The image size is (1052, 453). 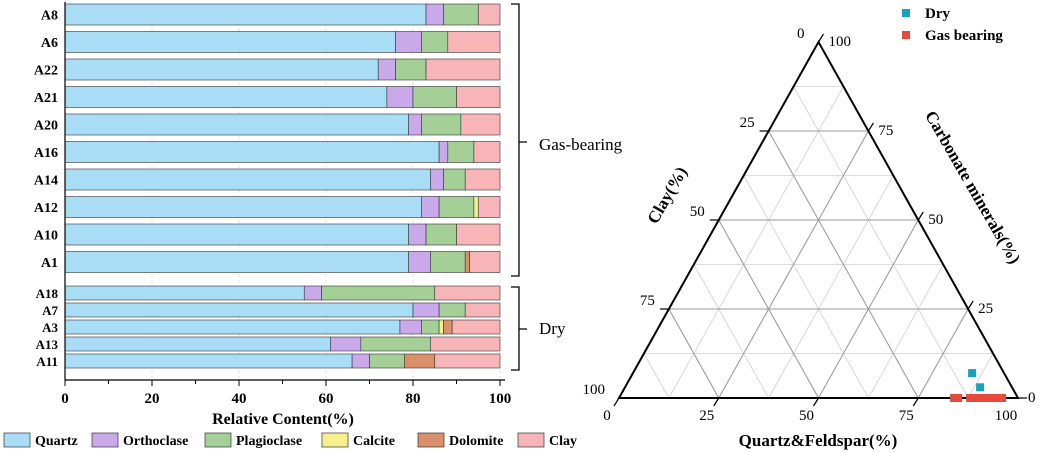 What do you see at coordinates (17, 440) in the screenshot?
I see `legend-swatch-quartz` at bounding box center [17, 440].